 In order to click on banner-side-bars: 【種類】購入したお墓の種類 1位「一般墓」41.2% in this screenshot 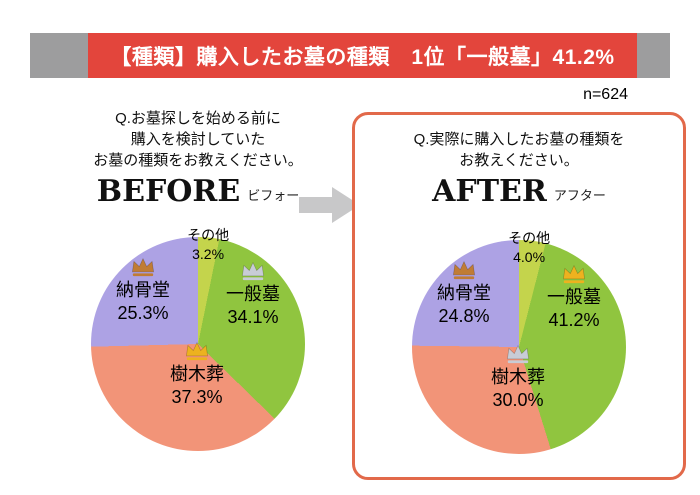, I will do `click(350, 55)`.